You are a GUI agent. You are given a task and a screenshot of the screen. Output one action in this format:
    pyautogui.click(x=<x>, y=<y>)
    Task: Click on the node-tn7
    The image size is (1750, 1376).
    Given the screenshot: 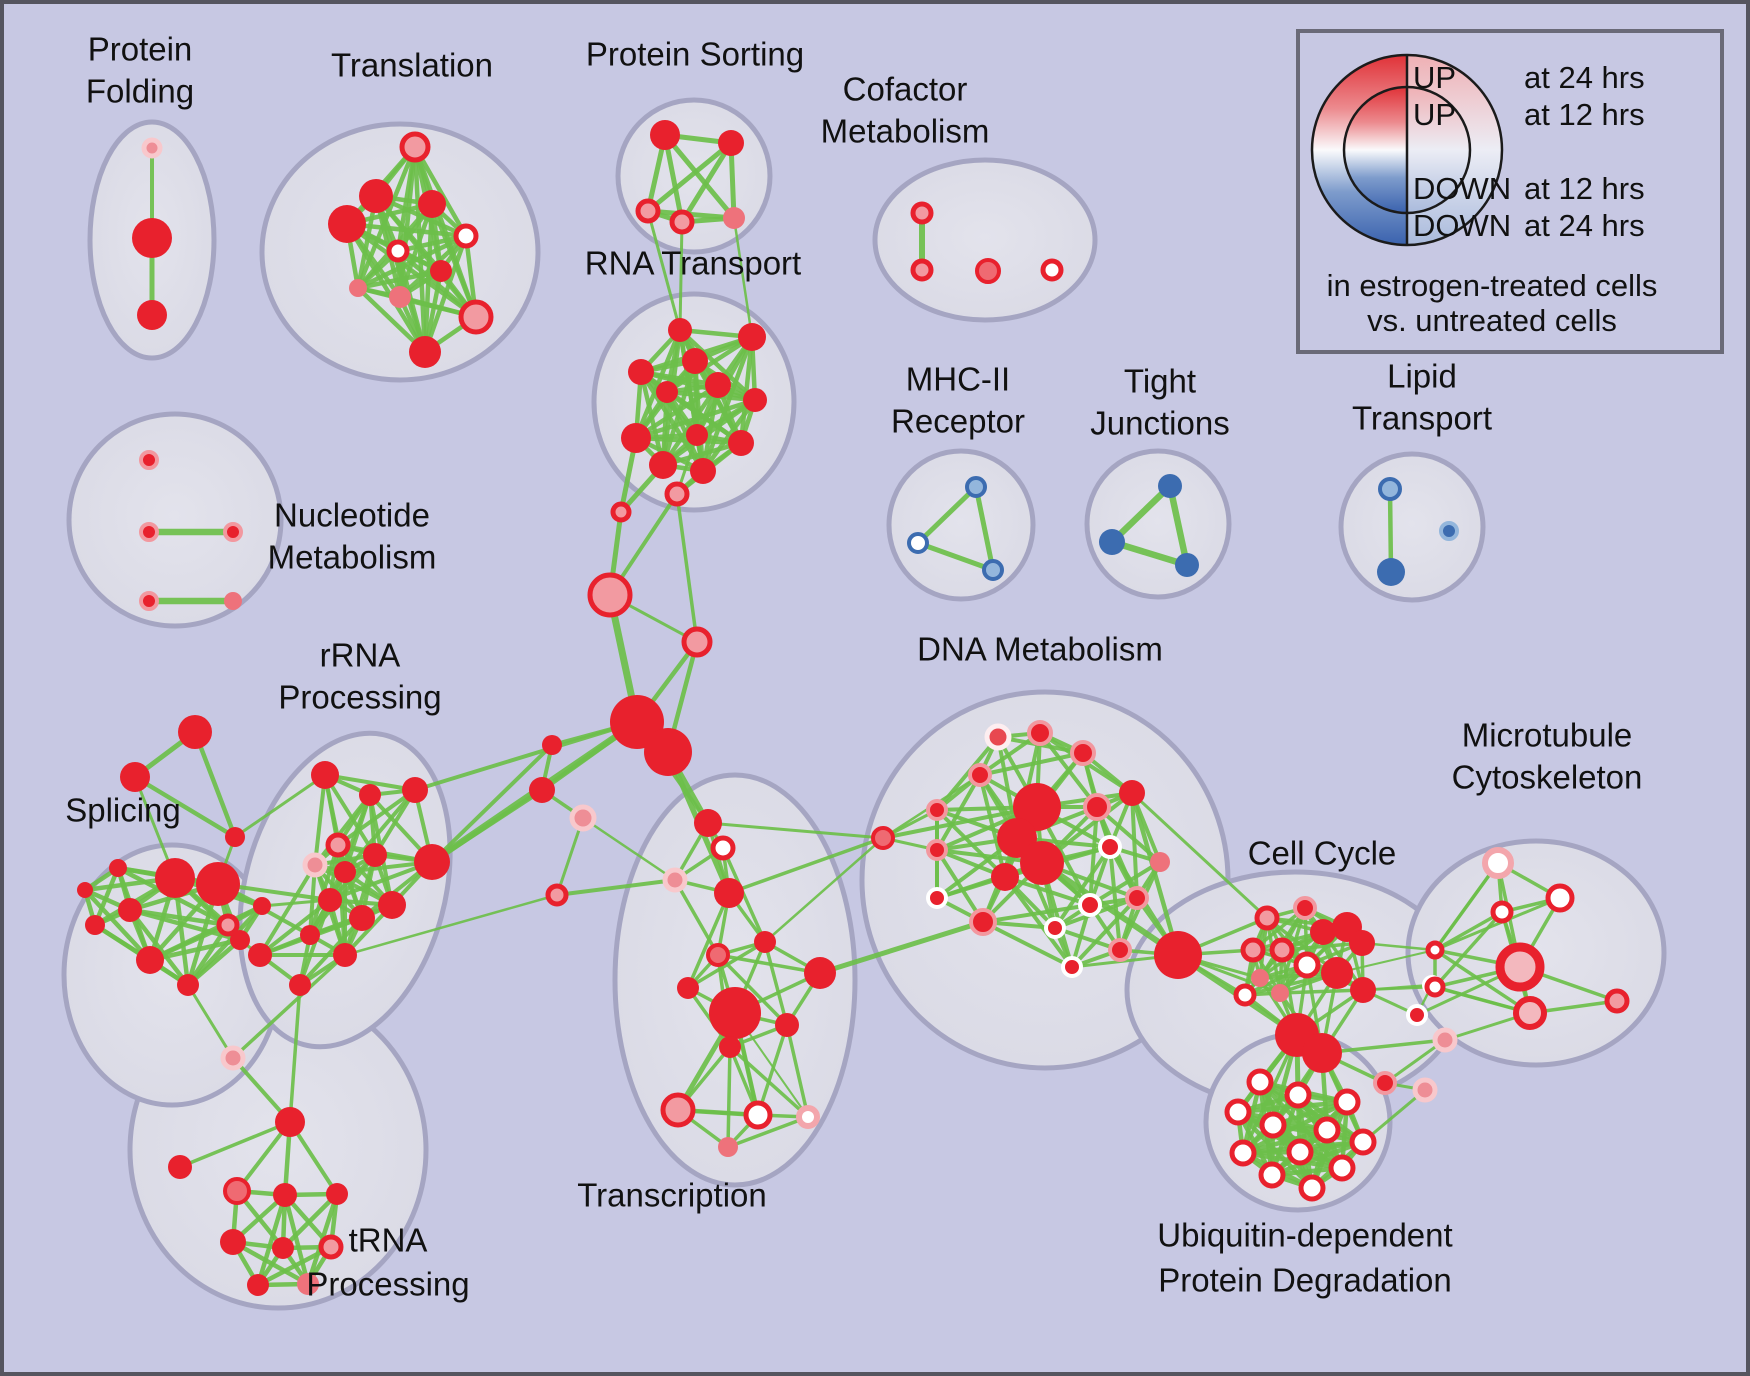 What is the action you would take?
    pyautogui.click(x=283, y=1248)
    